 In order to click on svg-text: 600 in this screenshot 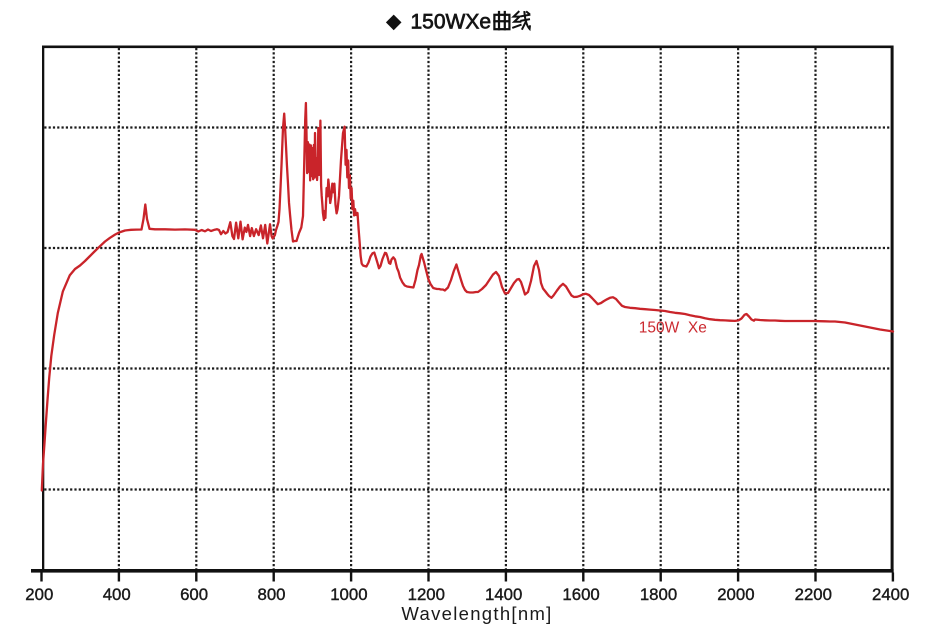, I will do `click(194, 594)`.